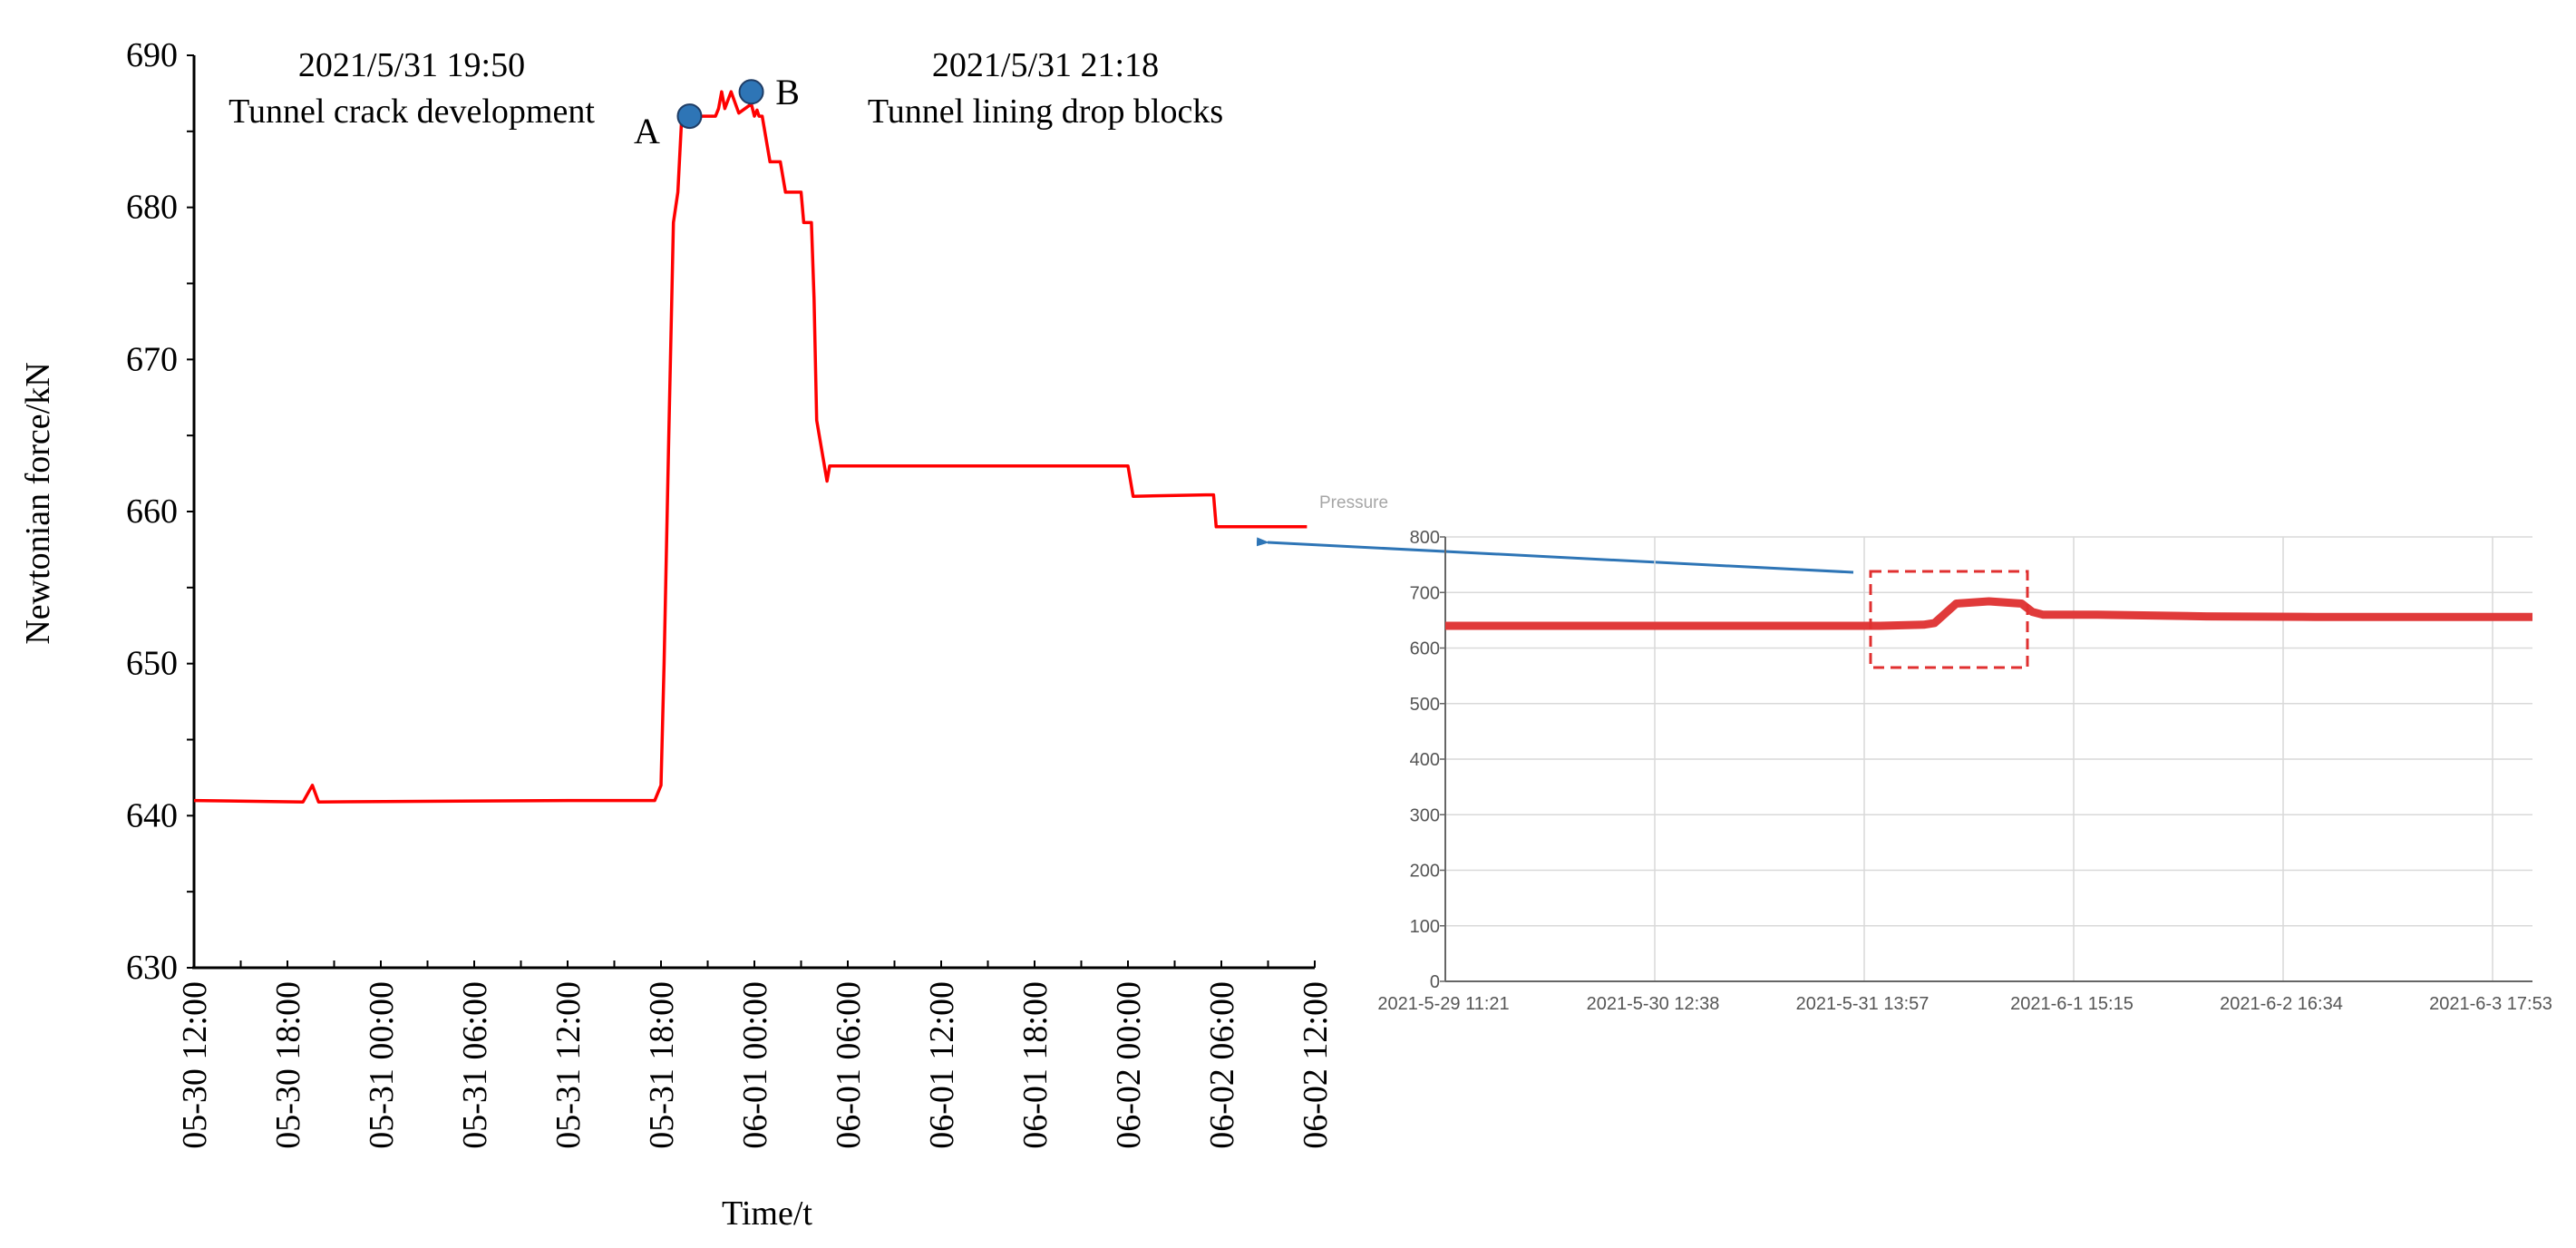 The height and width of the screenshot is (1248, 2576). What do you see at coordinates (411, 112) in the screenshot?
I see `annotation-text-a: Tunnel crack development` at bounding box center [411, 112].